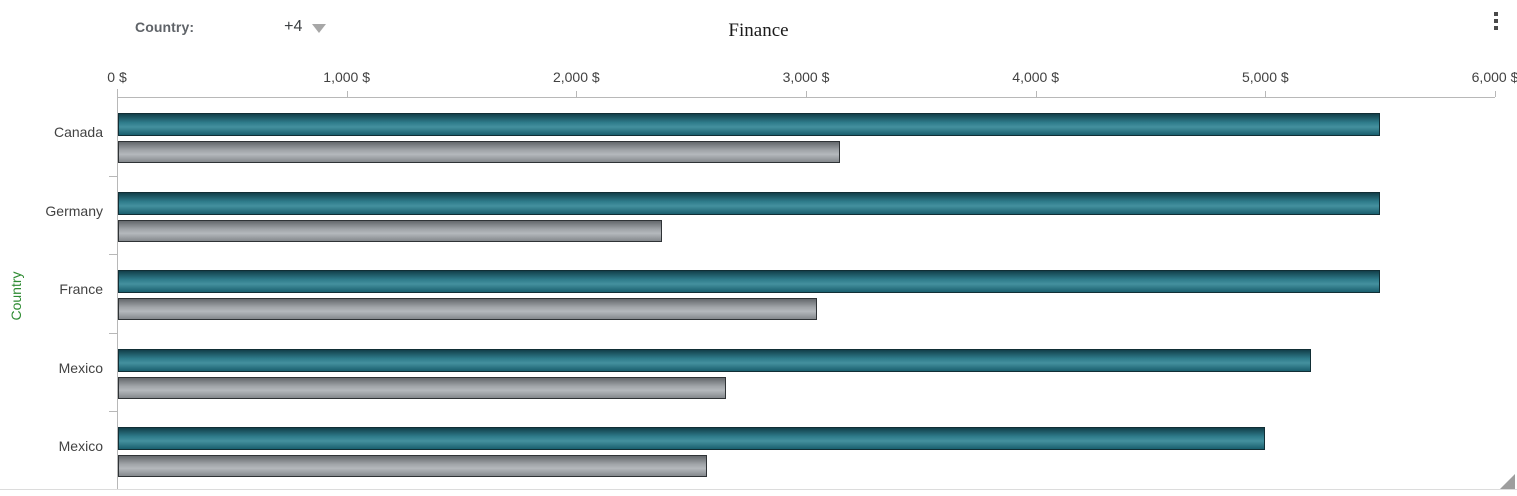 The image size is (1517, 496). I want to click on x-tick-label: 2,000 $, so click(576, 77).